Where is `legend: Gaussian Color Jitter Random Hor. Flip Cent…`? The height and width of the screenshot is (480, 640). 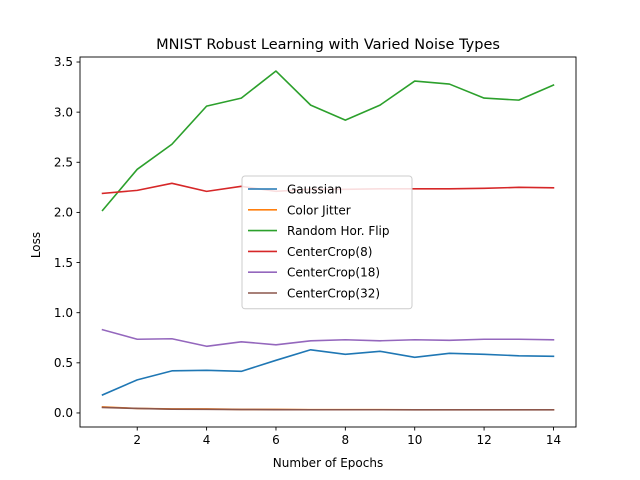 legend: Gaussian Color Jitter Random Hor. Flip Cent… is located at coordinates (327, 242).